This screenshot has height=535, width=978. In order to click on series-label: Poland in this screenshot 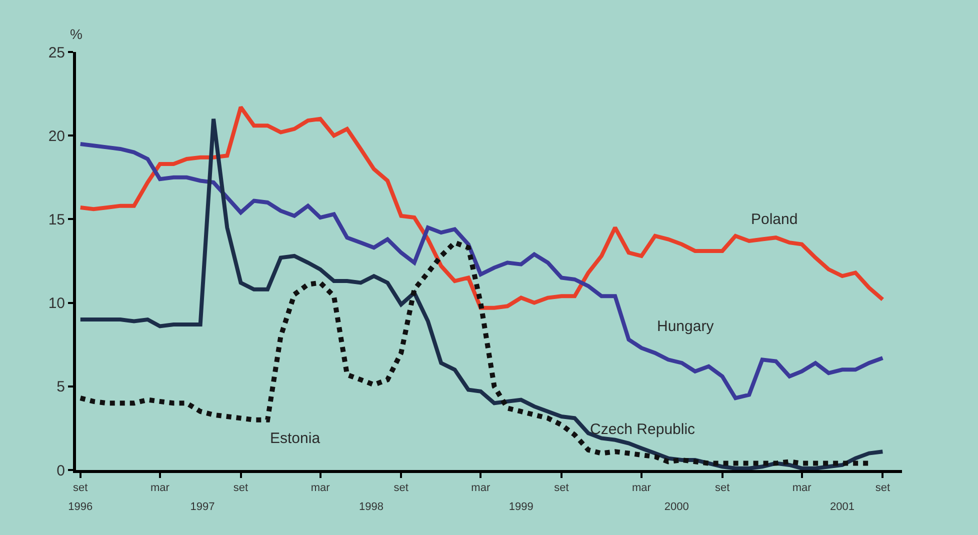, I will do `click(774, 219)`.